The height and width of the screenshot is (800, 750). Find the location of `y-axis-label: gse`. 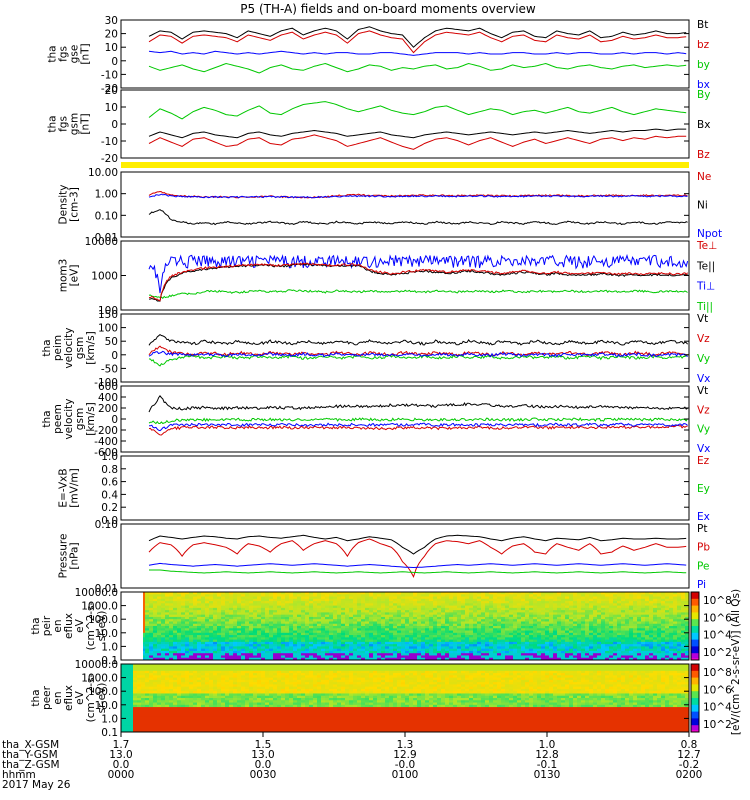

y-axis-label: gse is located at coordinates (75, 54).